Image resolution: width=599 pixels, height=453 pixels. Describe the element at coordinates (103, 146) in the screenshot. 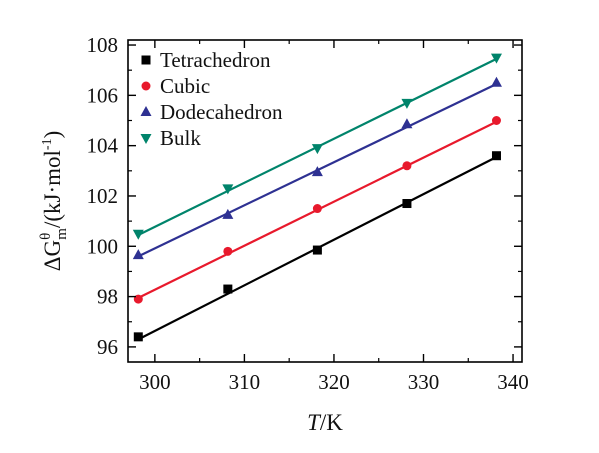

I see `y-tick-label: 104` at that location.